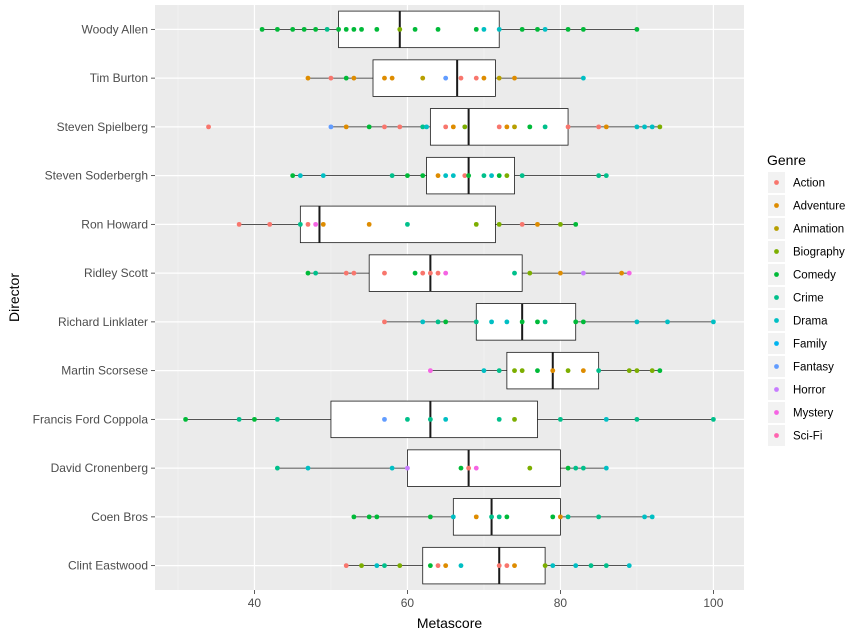  I want to click on x-tick-label: 40, so click(255, 603).